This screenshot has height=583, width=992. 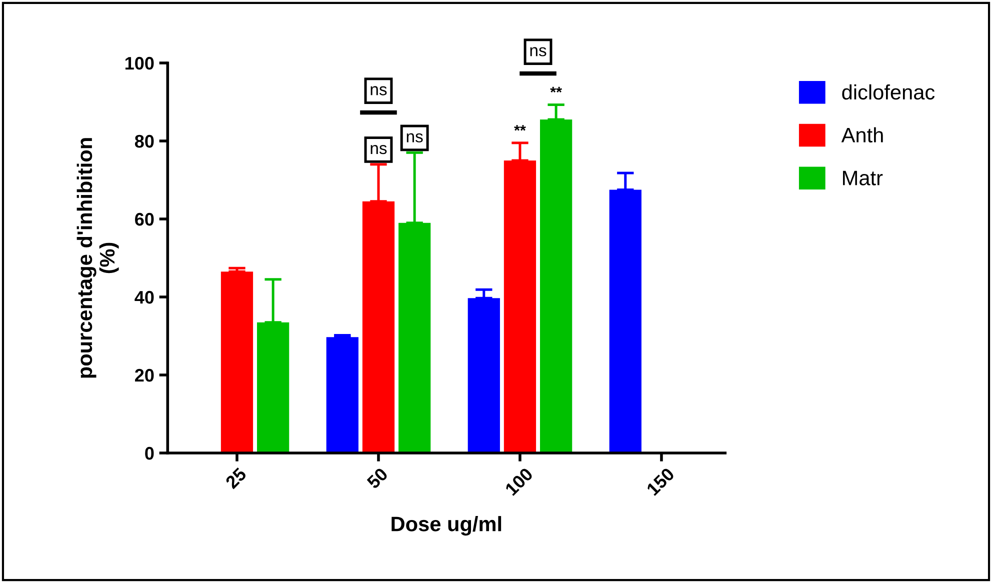 I want to click on x-axis-title: Dose ug/ml, so click(x=447, y=526).